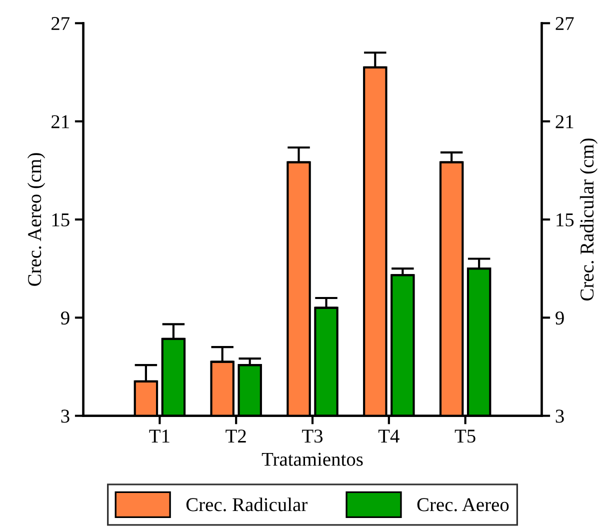  What do you see at coordinates (560, 416) in the screenshot?
I see `y2-tick-label: 3` at bounding box center [560, 416].